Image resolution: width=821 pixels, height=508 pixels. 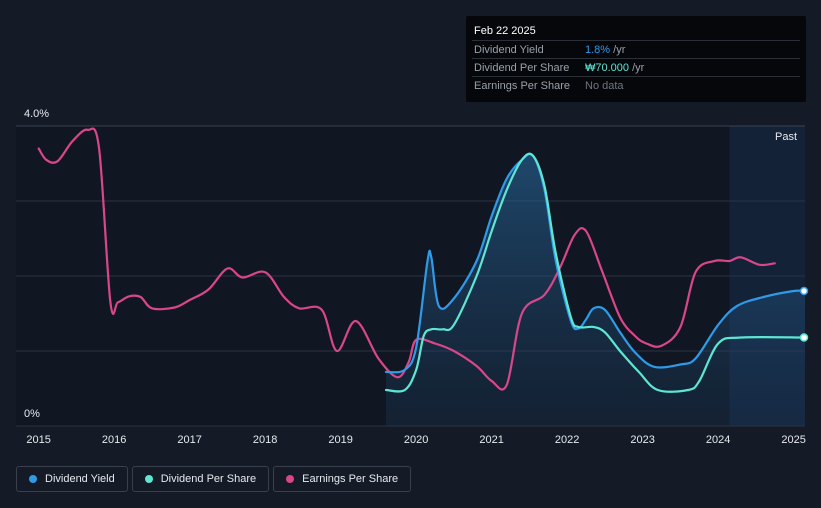 What do you see at coordinates (522, 68) in the screenshot?
I see `tooltip-label: Dividend Per Share` at bounding box center [522, 68].